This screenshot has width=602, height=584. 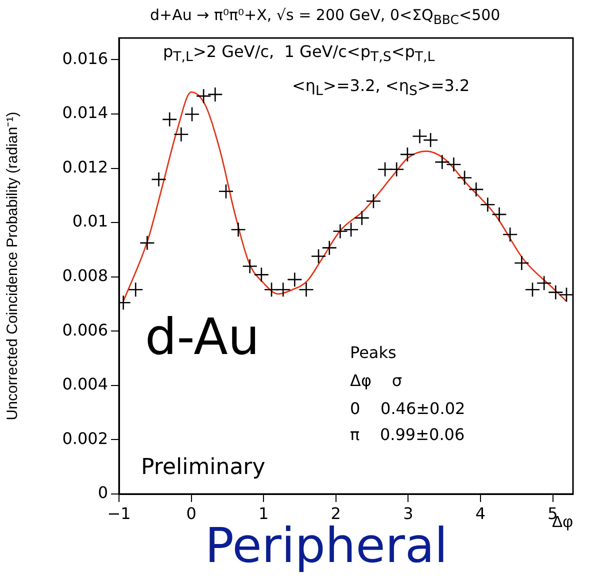 I want to click on annotation: Δφ σ, so click(x=376, y=380).